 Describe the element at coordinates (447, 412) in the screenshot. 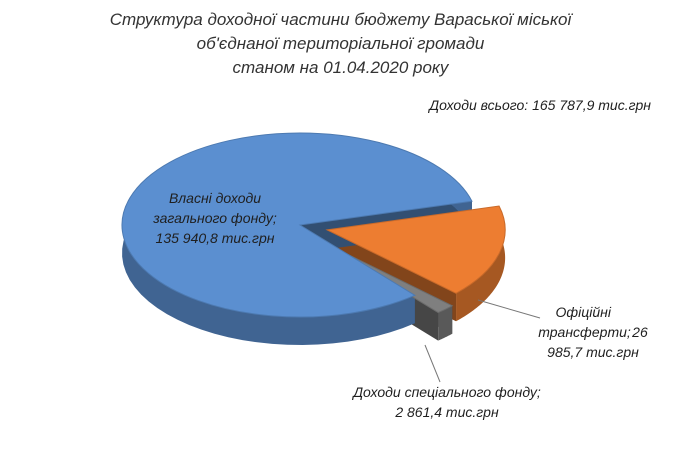

I see `value-label: 2 861,4 тис.грн` at that location.